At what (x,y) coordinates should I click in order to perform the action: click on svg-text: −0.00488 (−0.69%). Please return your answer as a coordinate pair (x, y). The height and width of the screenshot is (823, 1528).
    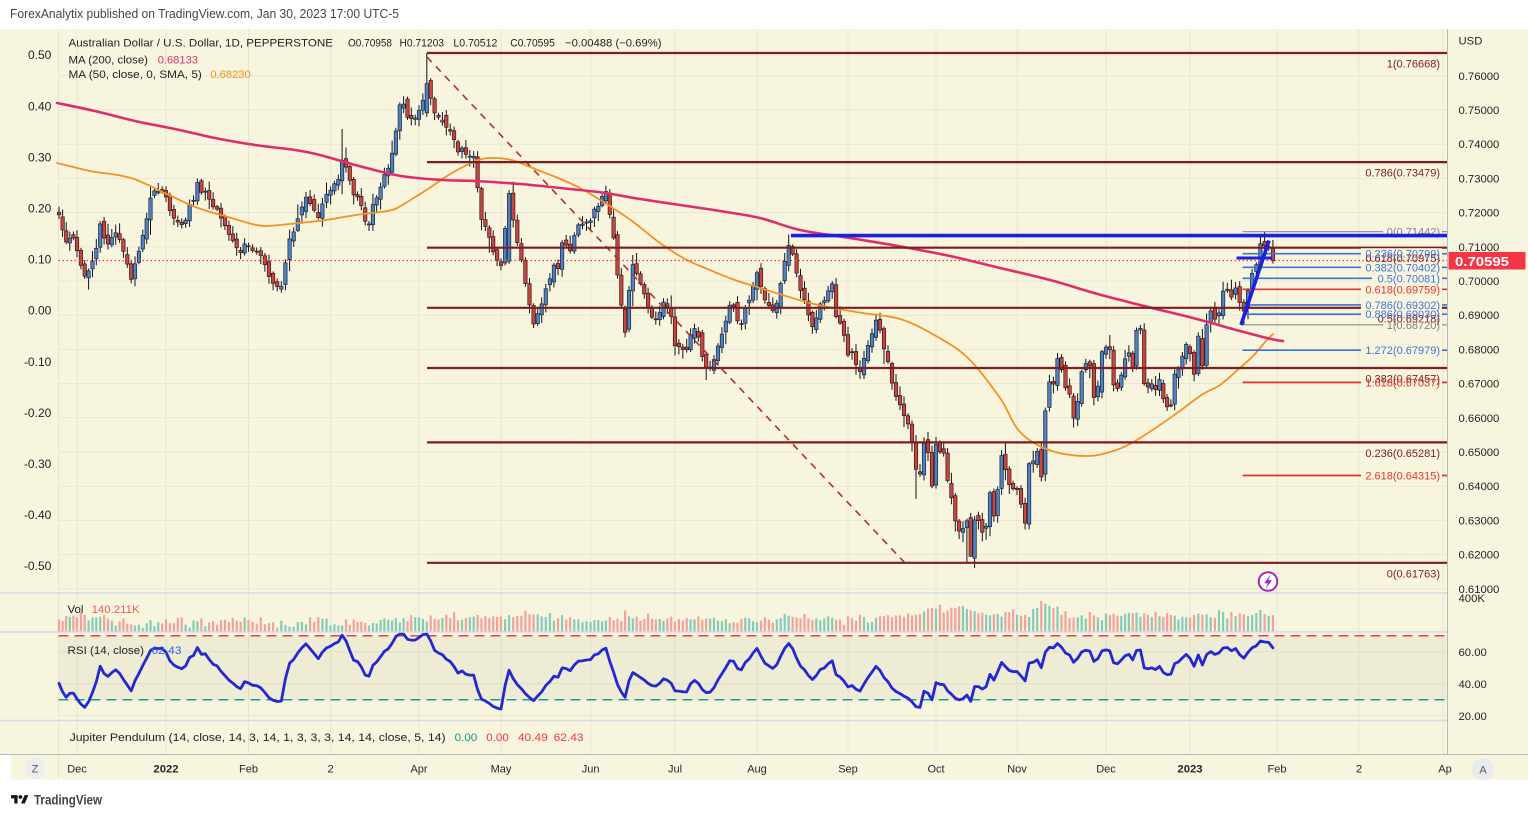
    Looking at the image, I should click on (613, 43).